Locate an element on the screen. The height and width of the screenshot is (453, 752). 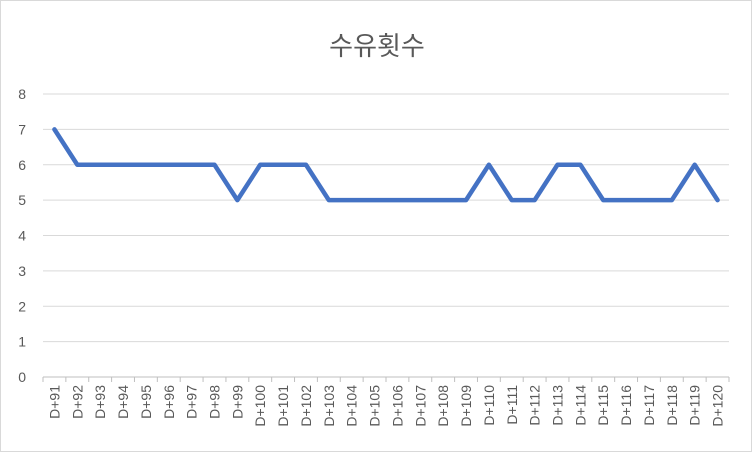
x-tick-label: D+92 is located at coordinates (77, 402).